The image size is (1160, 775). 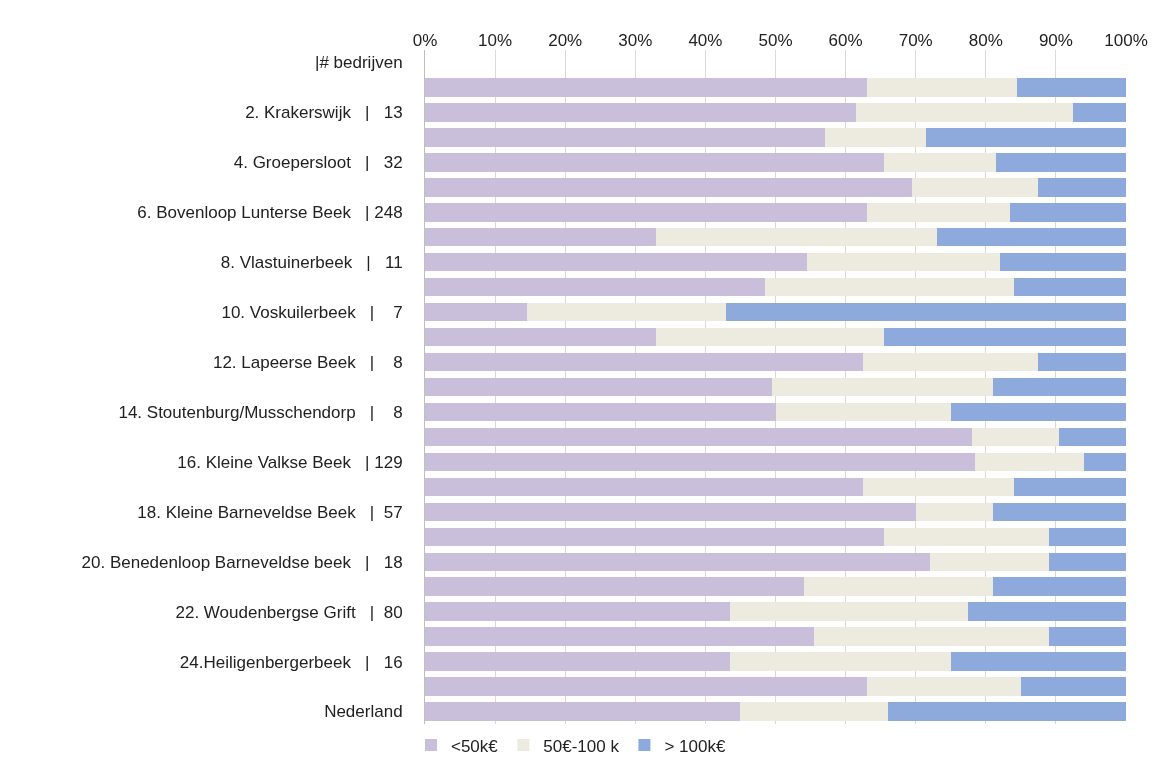 What do you see at coordinates (565, 40) in the screenshot?
I see `x-tick-label: 20%` at bounding box center [565, 40].